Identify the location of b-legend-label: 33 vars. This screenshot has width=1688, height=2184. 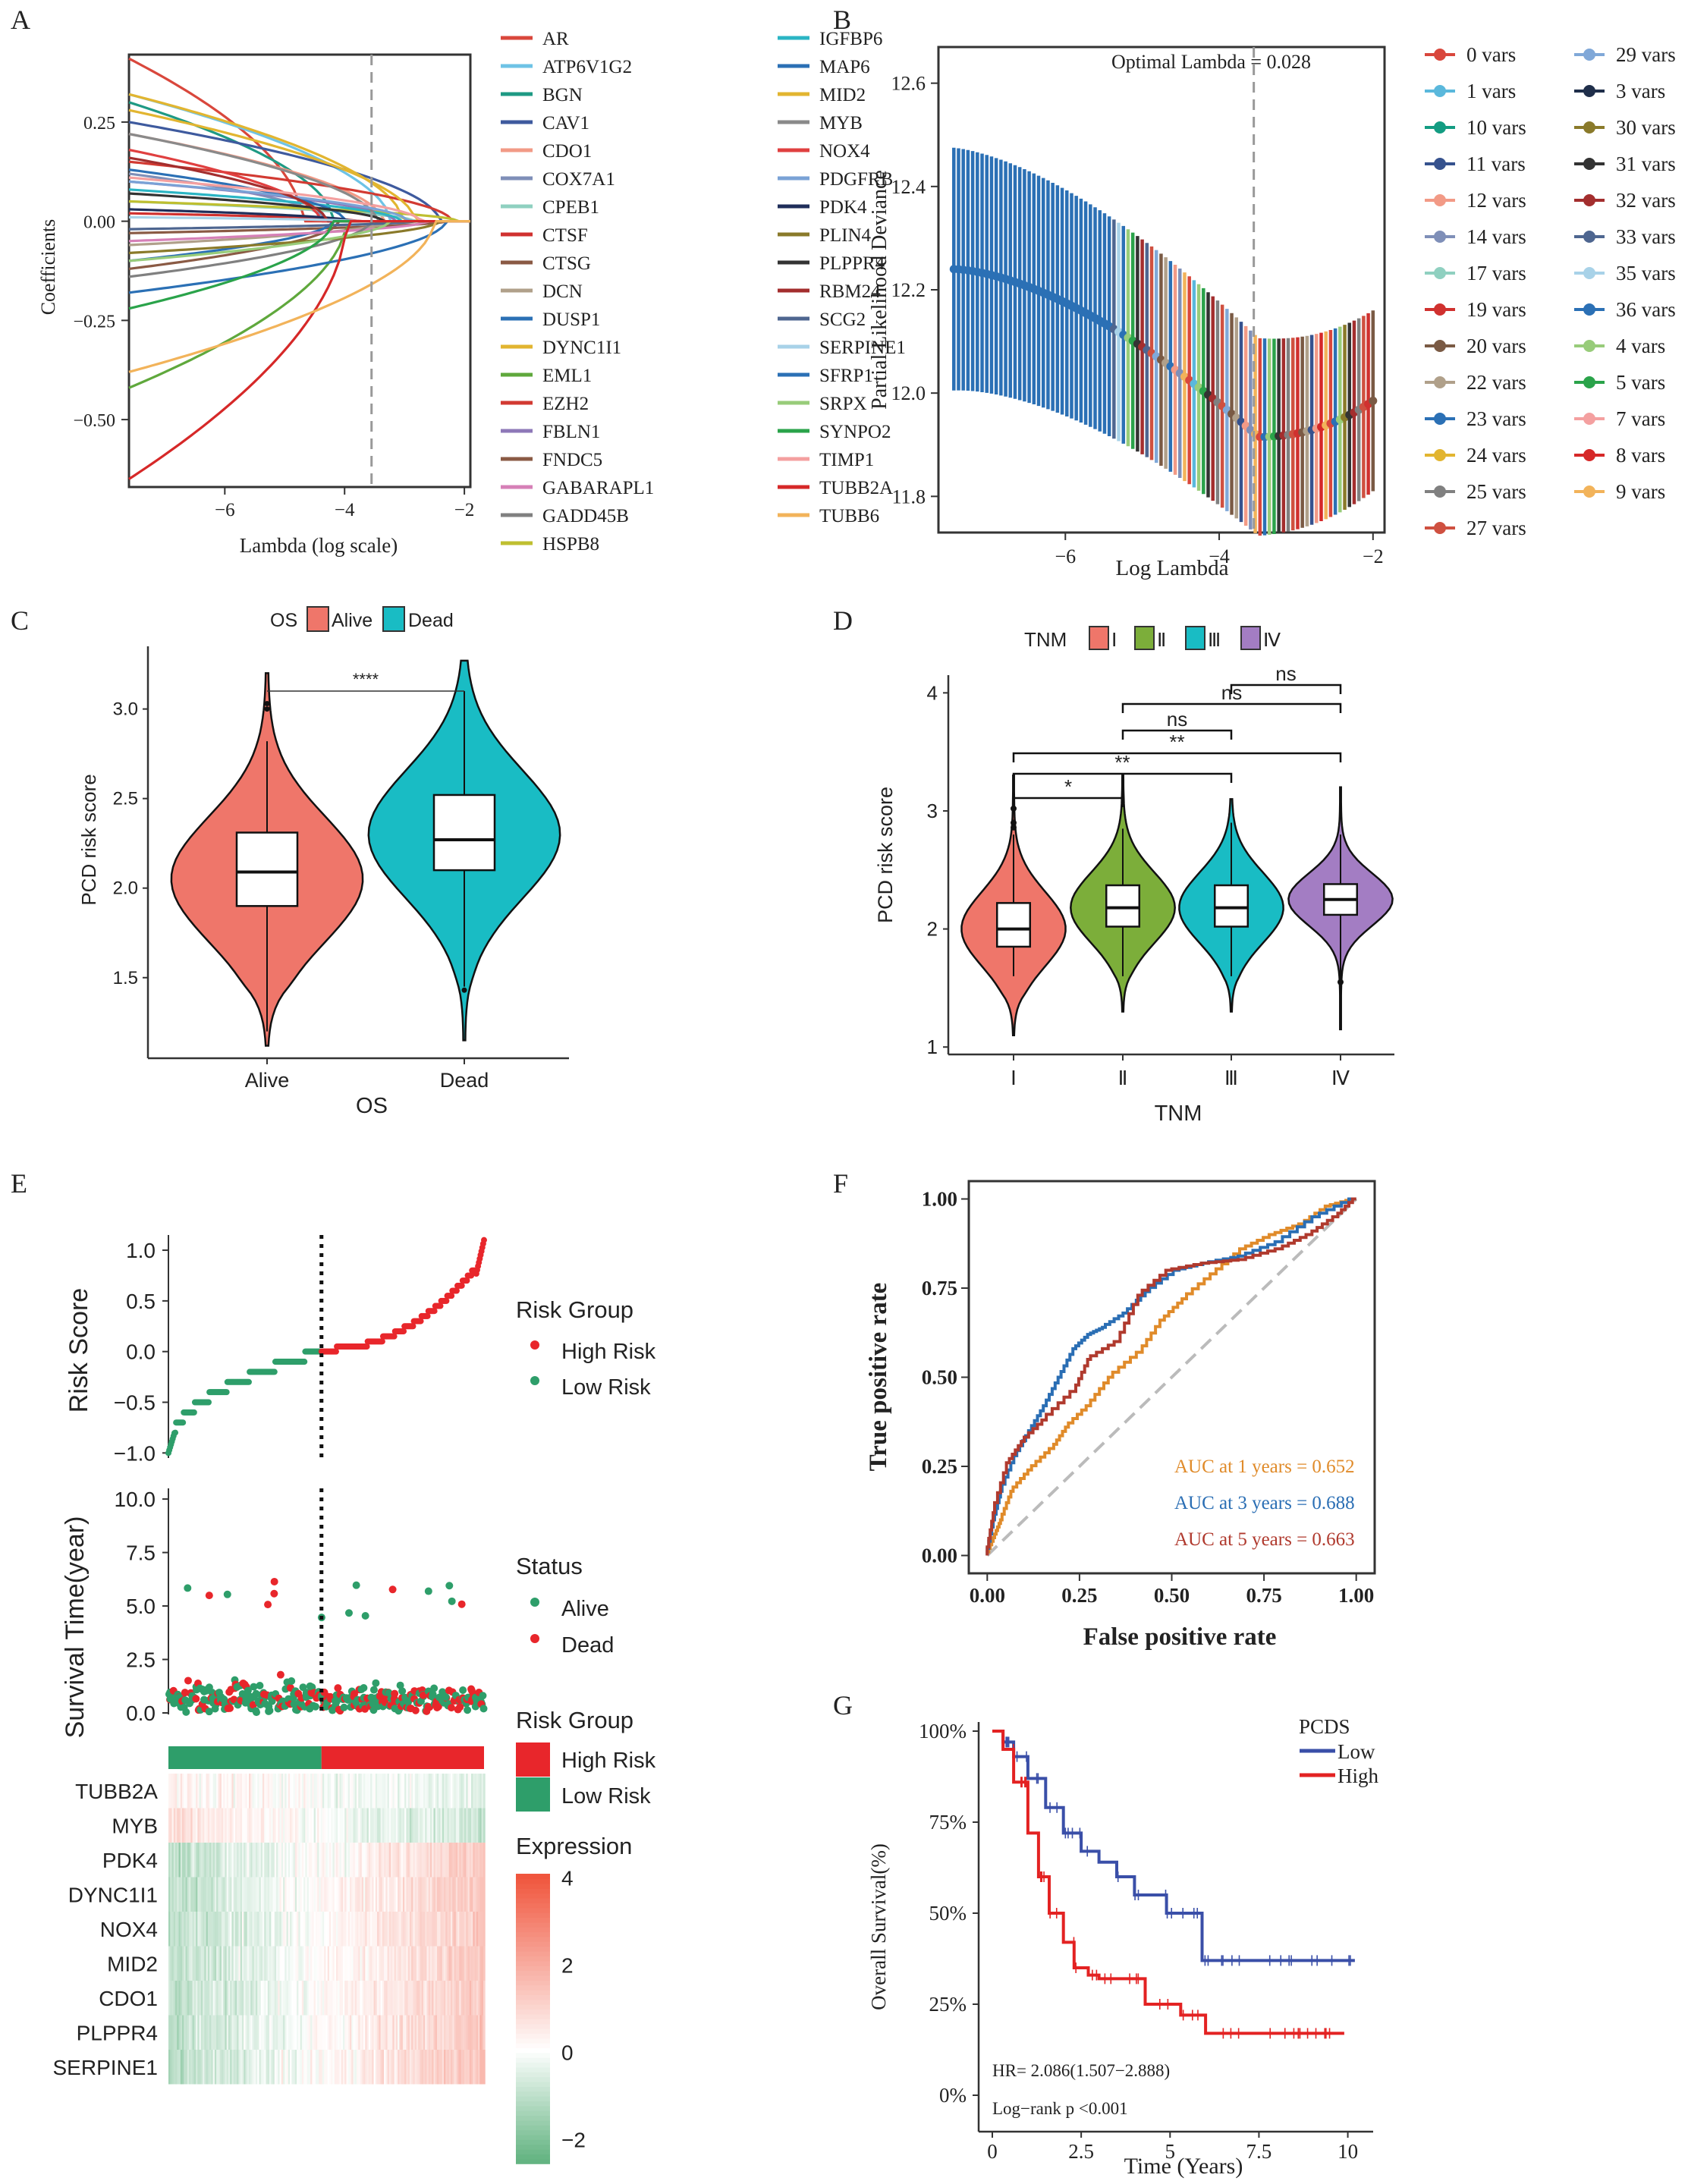
(1646, 236).